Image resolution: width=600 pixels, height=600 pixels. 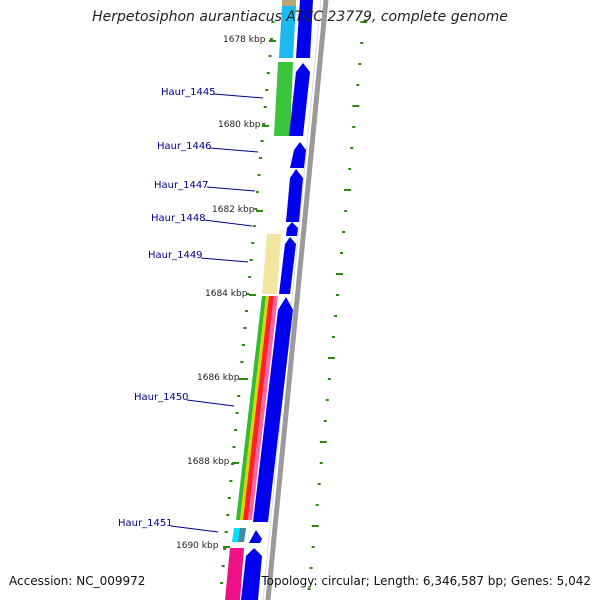 What do you see at coordinates (244, 40) in the screenshot?
I see `kbp-label: 1678 kbp` at bounding box center [244, 40].